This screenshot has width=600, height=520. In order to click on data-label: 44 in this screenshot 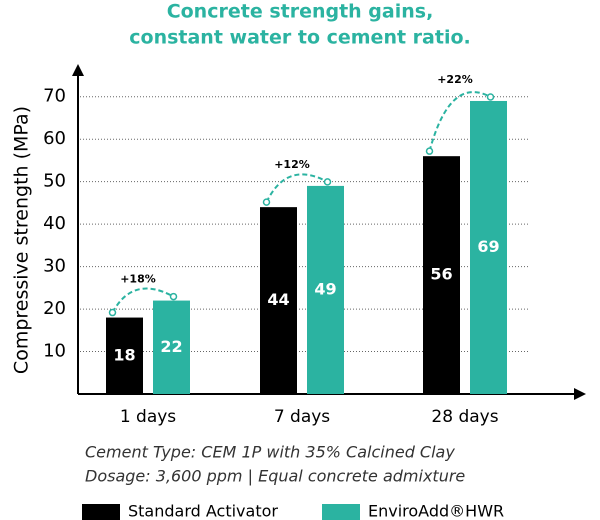, I will do `click(278, 299)`.